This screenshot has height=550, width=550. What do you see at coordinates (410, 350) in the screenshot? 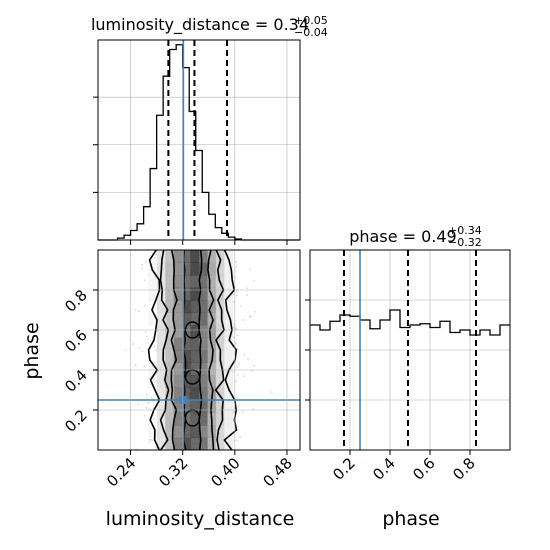
I see `p3-frame` at bounding box center [410, 350].